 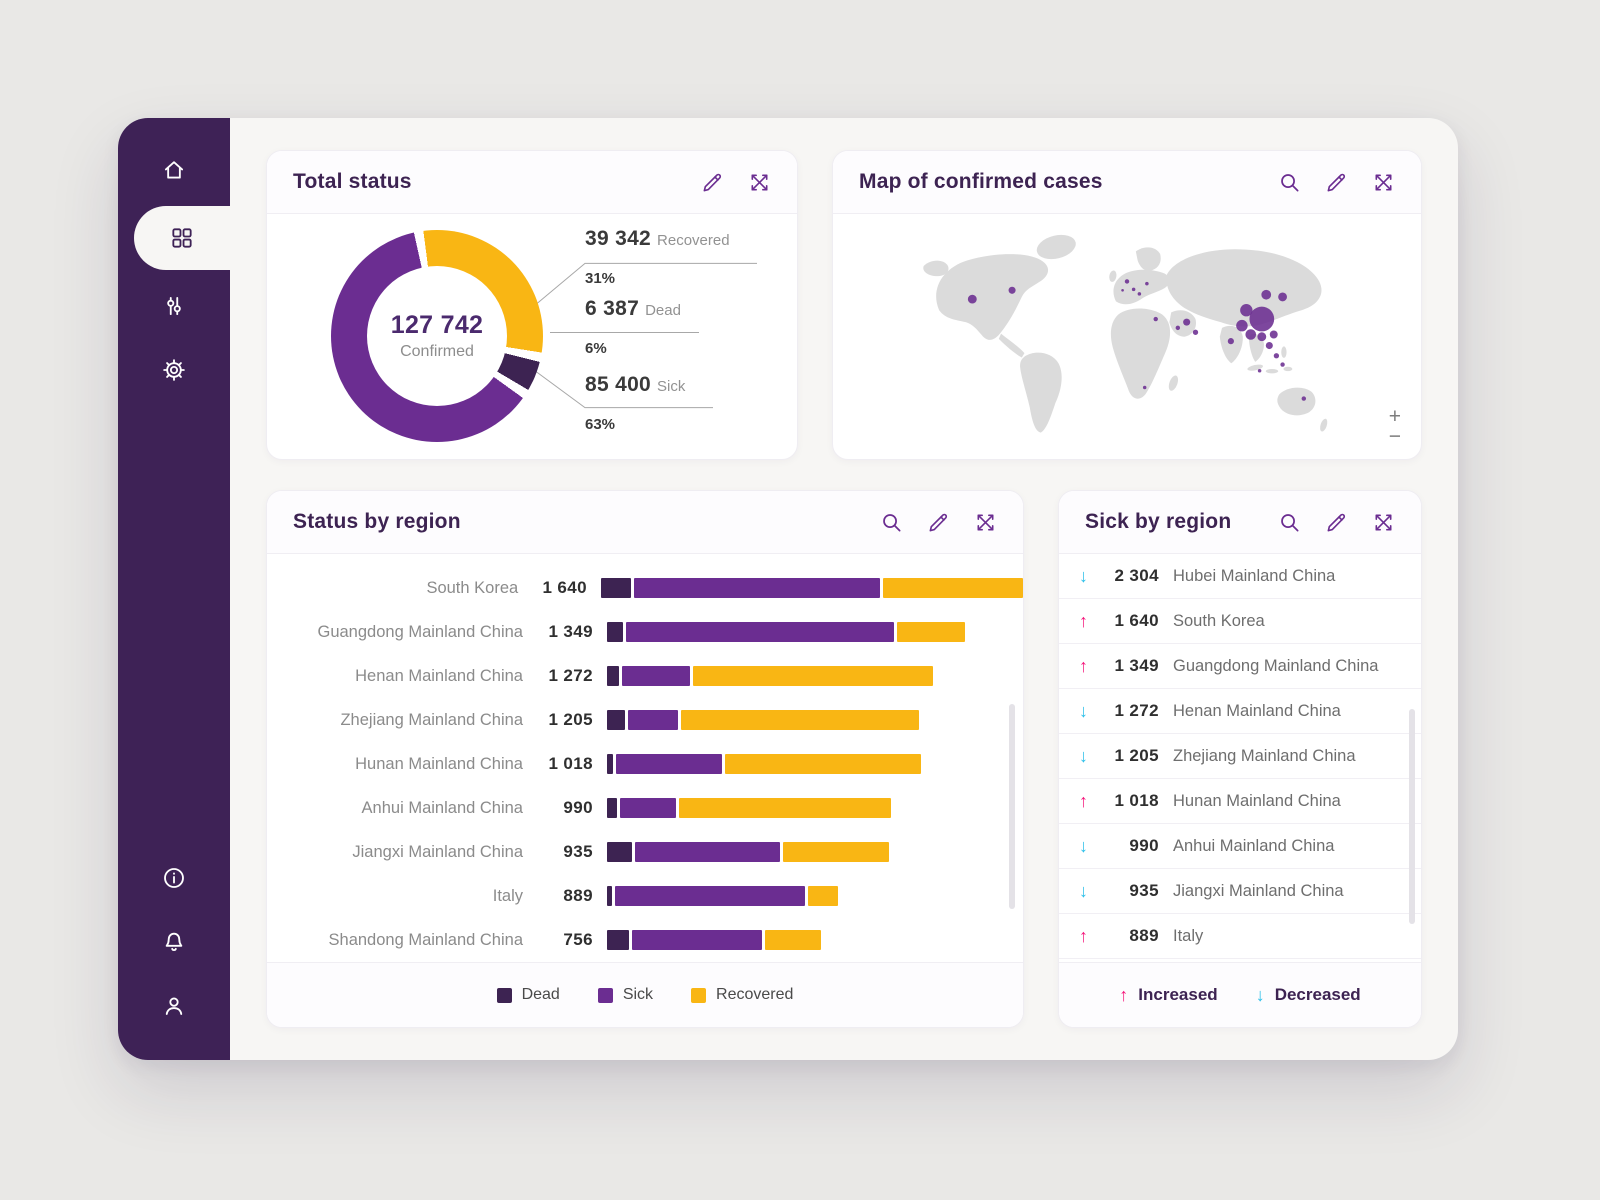 I want to click on sick-region-row: ↑ 889 Italy, so click(x=1240, y=936).